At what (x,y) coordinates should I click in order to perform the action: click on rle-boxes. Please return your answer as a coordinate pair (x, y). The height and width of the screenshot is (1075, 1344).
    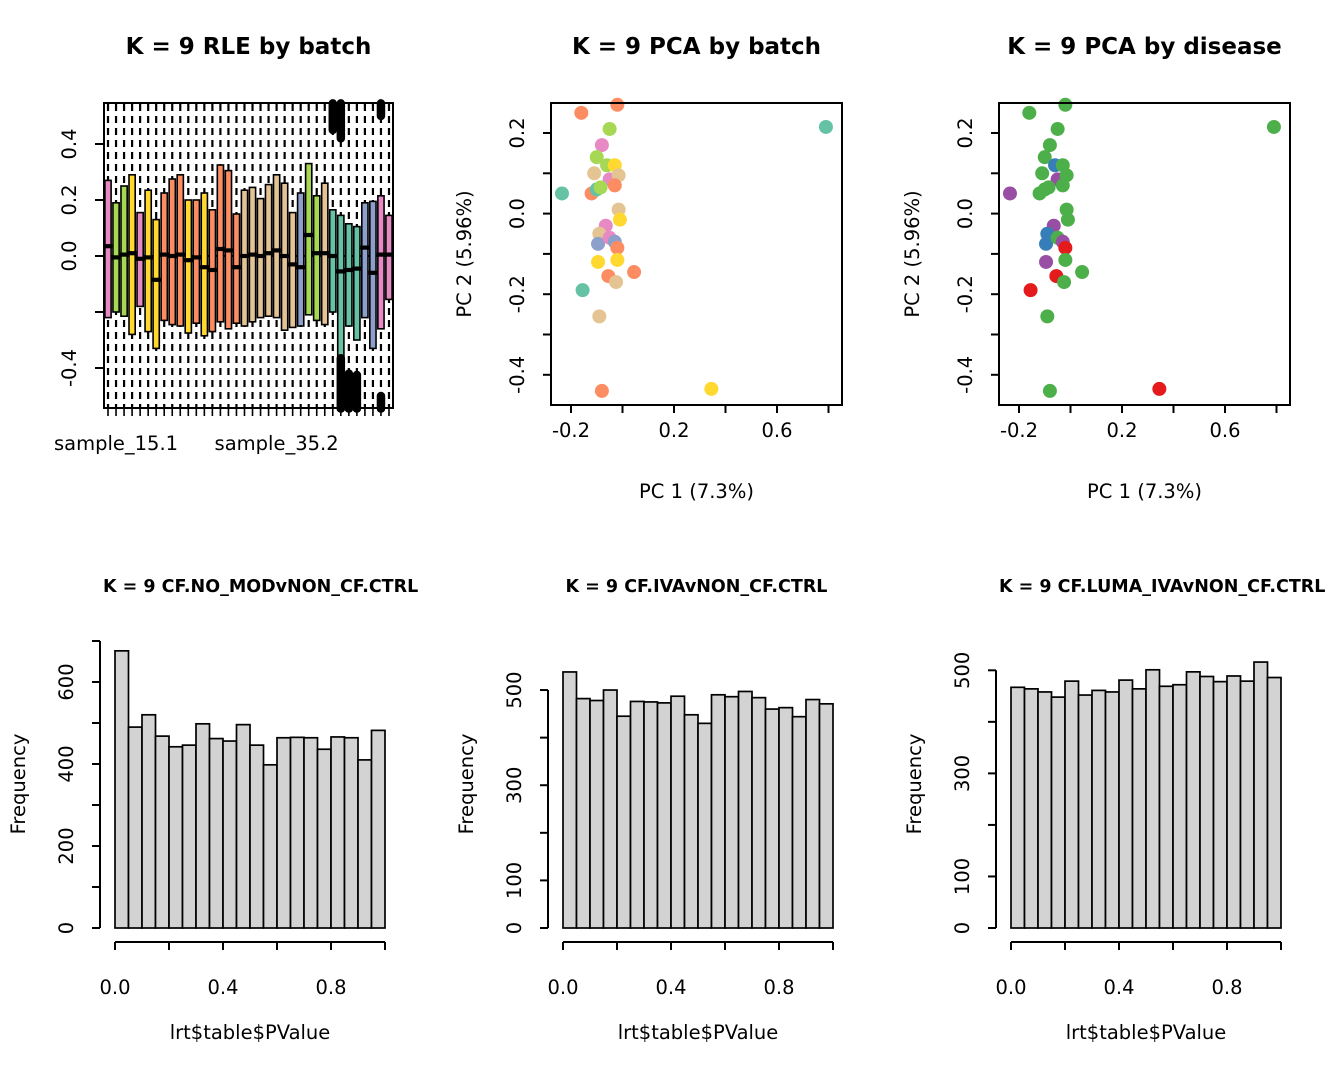
    Looking at the image, I should click on (248, 261).